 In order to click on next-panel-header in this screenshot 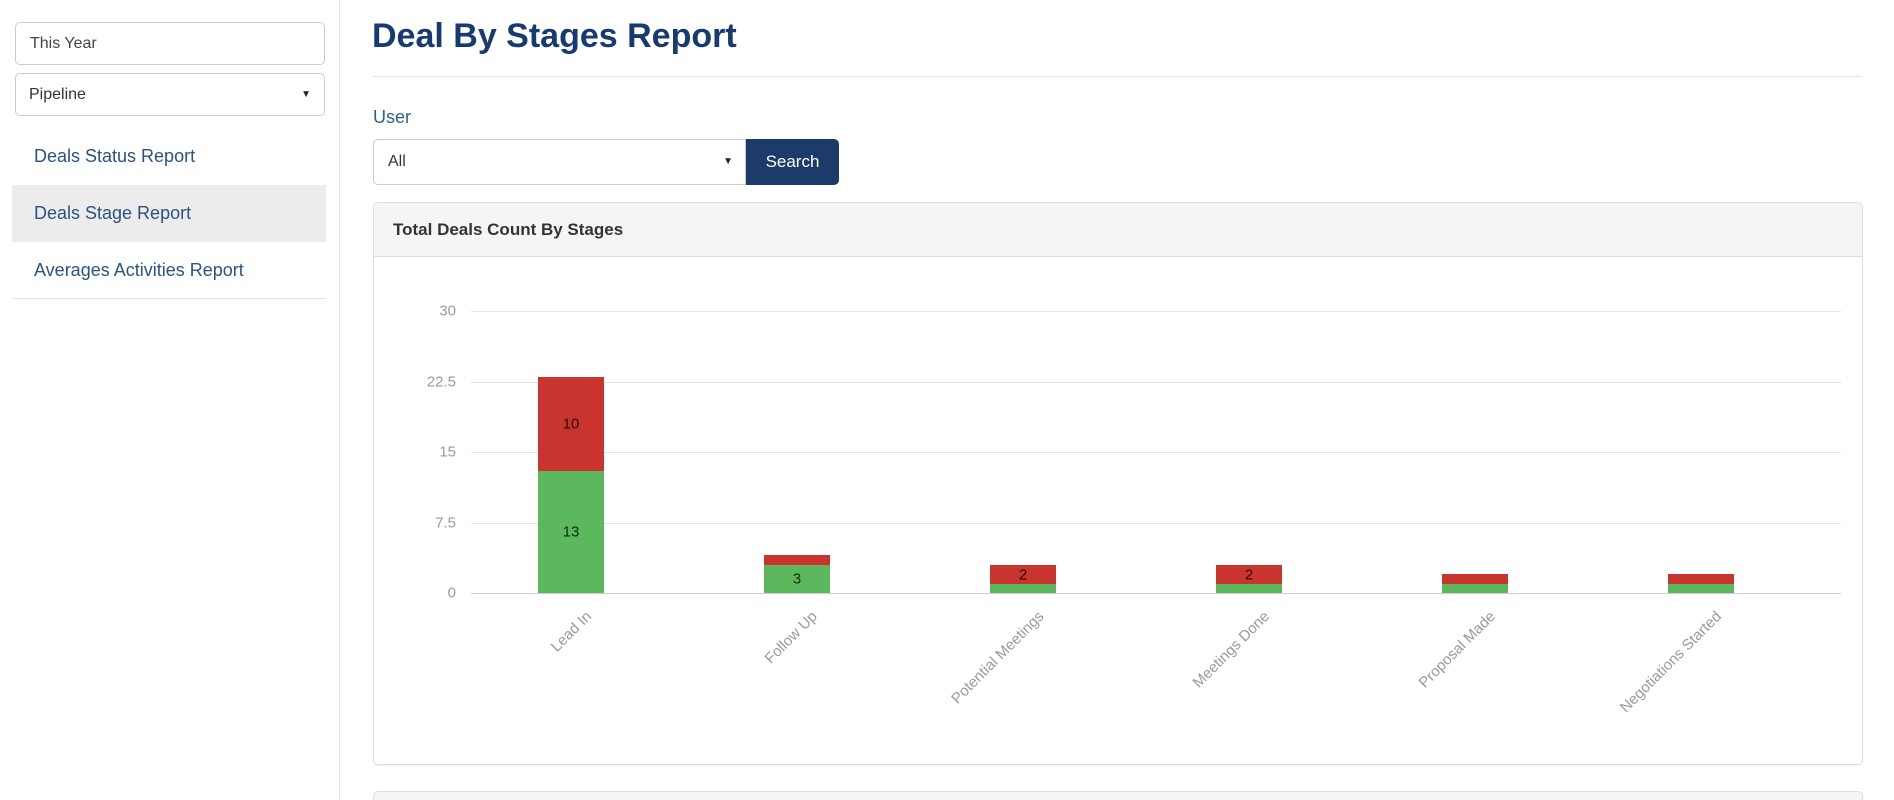, I will do `click(1118, 795)`.